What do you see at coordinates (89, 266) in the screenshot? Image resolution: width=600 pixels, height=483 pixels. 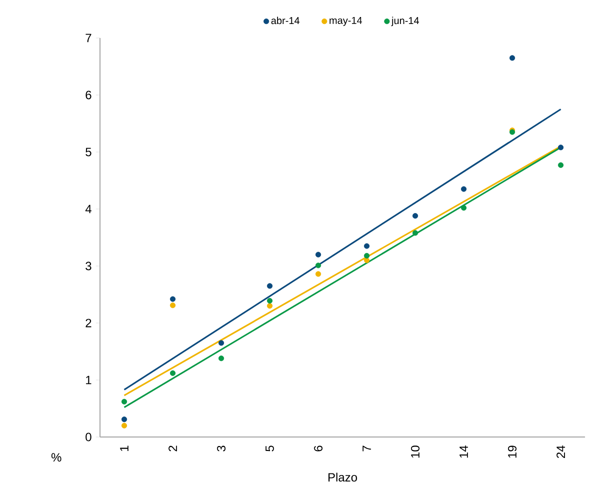 I see `y-tick-label: 3` at bounding box center [89, 266].